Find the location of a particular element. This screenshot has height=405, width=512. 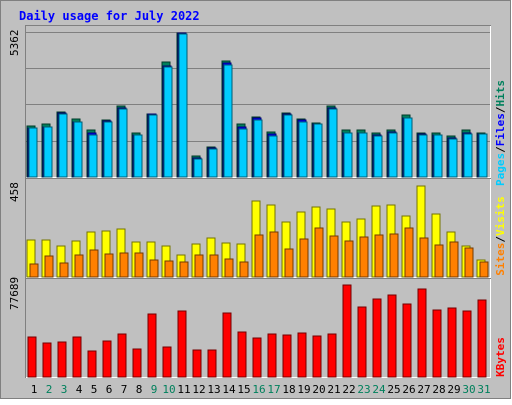

legend-sites: Sites is located at coordinates (500, 259).